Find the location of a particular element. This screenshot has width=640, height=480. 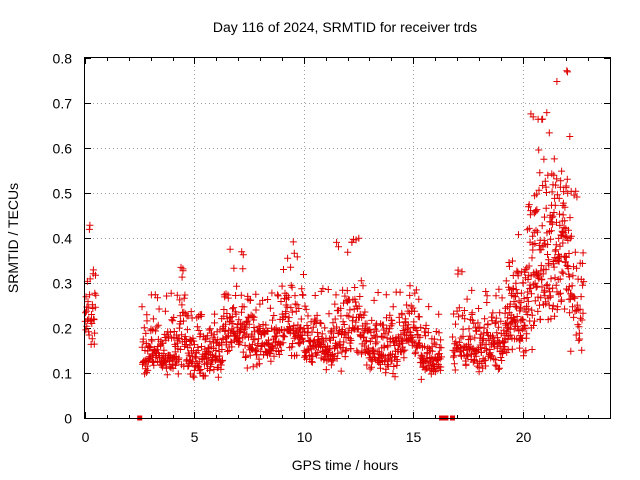

x-tick-label: 20 is located at coordinates (524, 437).